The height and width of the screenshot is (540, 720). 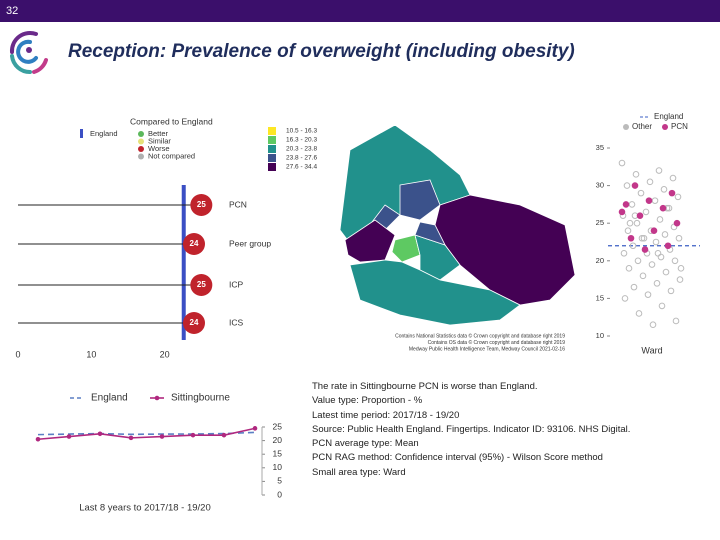 I want to click on slide-number: 32, so click(x=12, y=11).